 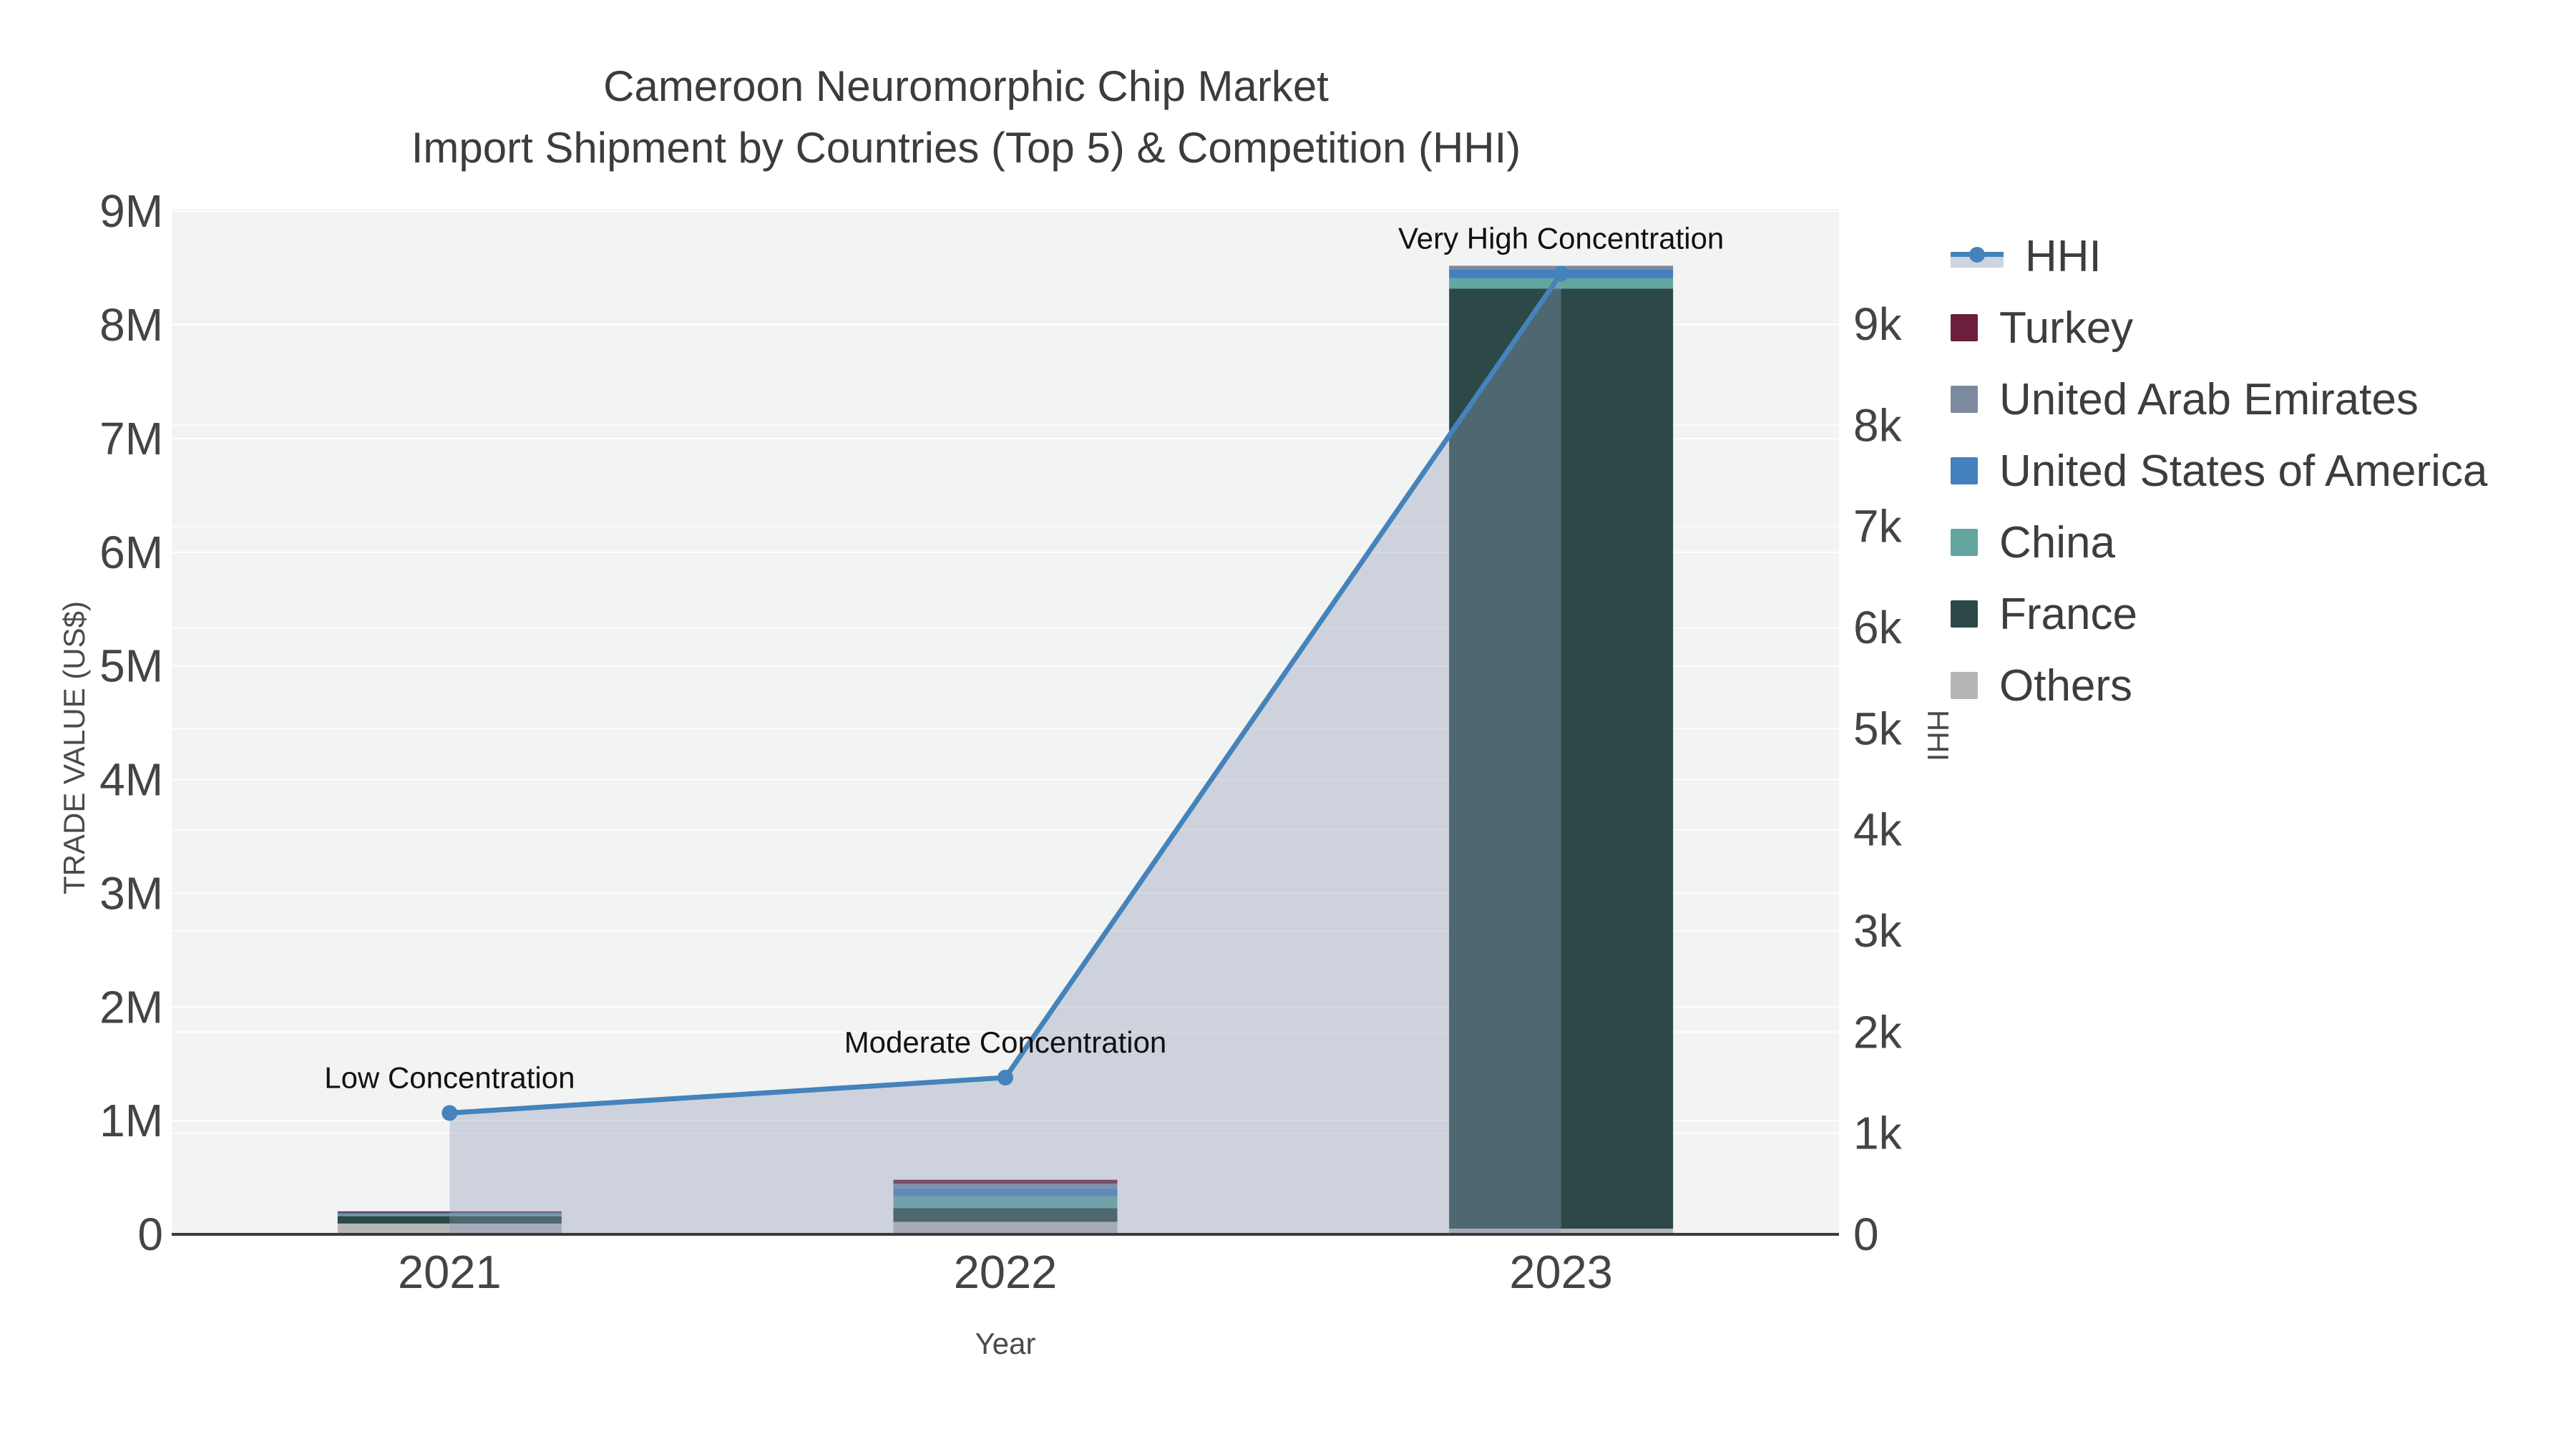 I want to click on left-axis-tick-3M: 3M, so click(x=131, y=893).